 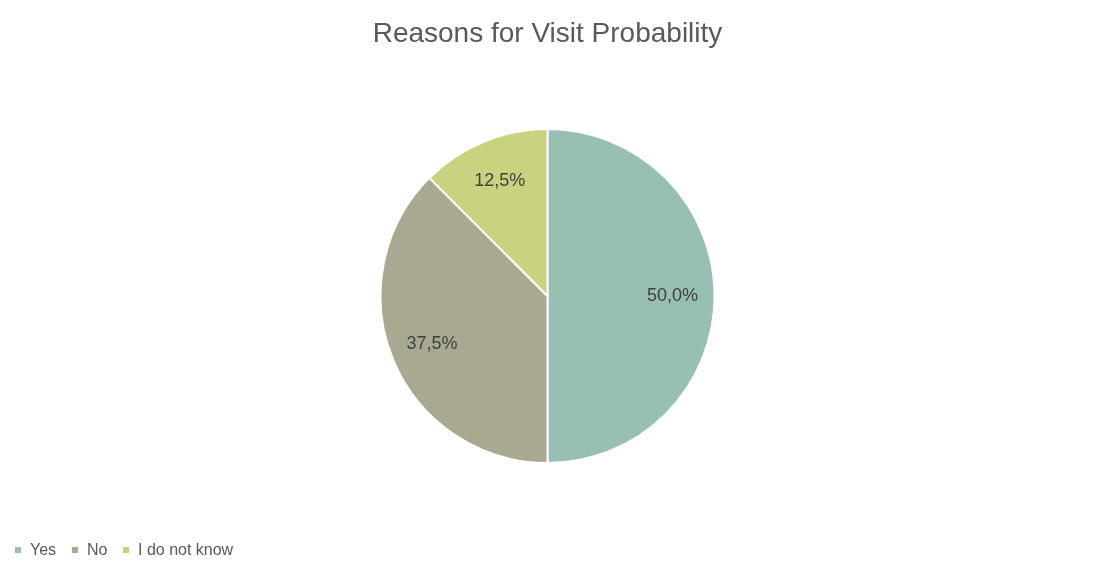 What do you see at coordinates (672, 295) in the screenshot?
I see `data-label: 50,0%` at bounding box center [672, 295].